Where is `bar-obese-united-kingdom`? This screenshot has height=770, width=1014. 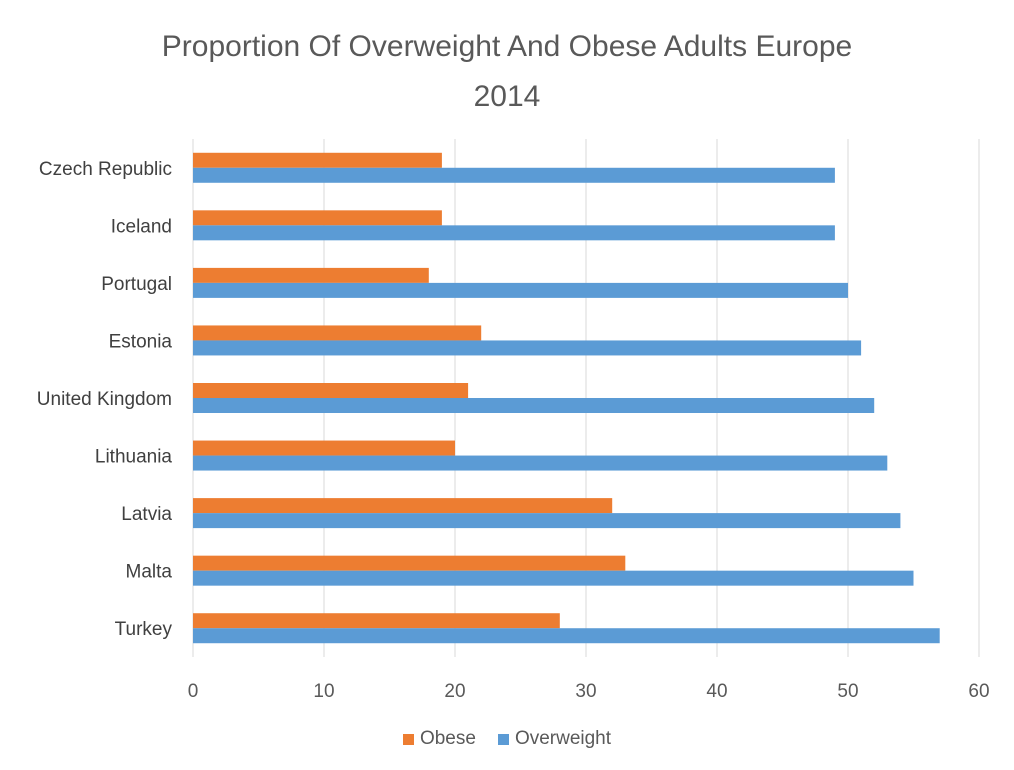 bar-obese-united-kingdom is located at coordinates (331, 390).